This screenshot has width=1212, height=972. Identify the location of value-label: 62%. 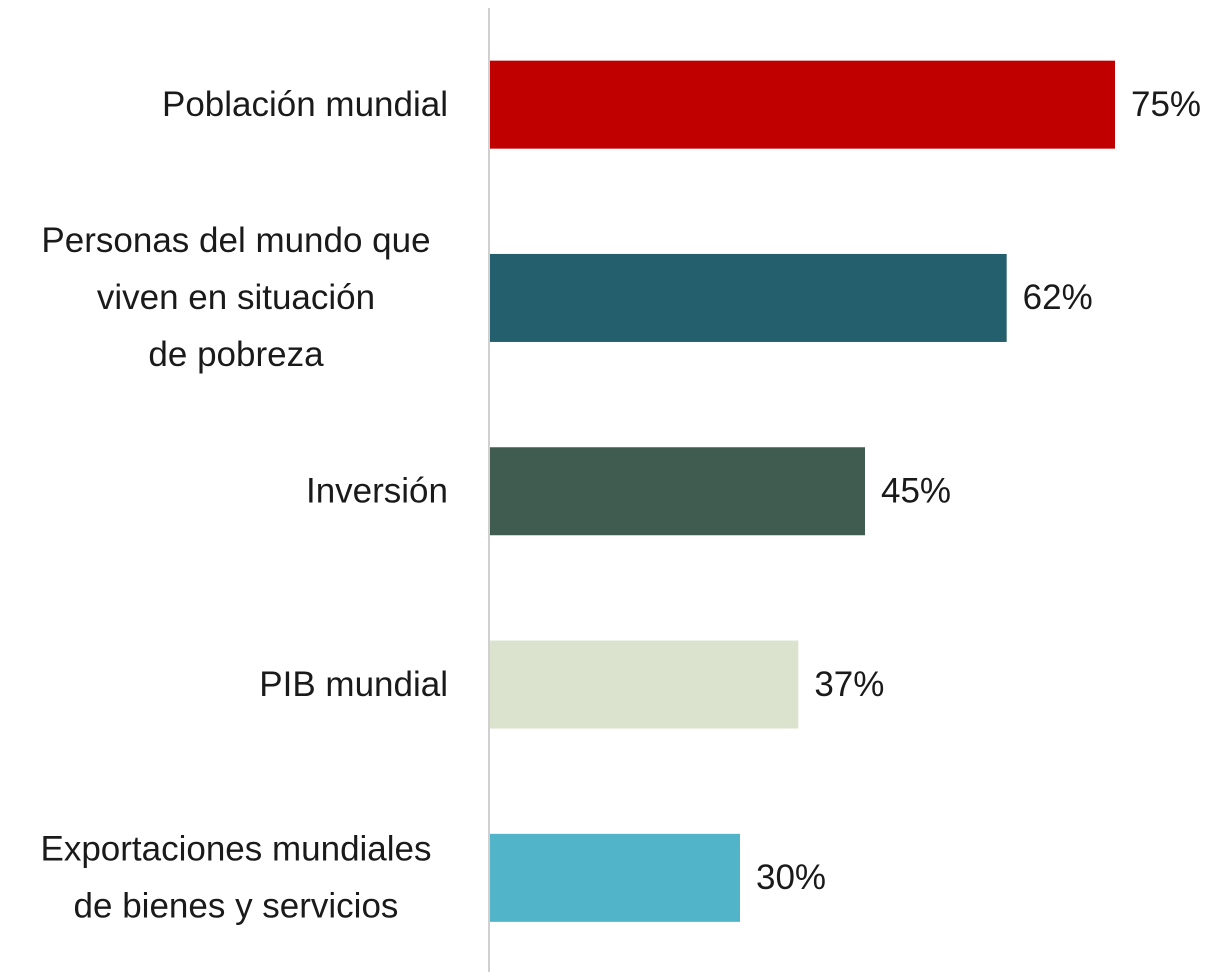
(1058, 297).